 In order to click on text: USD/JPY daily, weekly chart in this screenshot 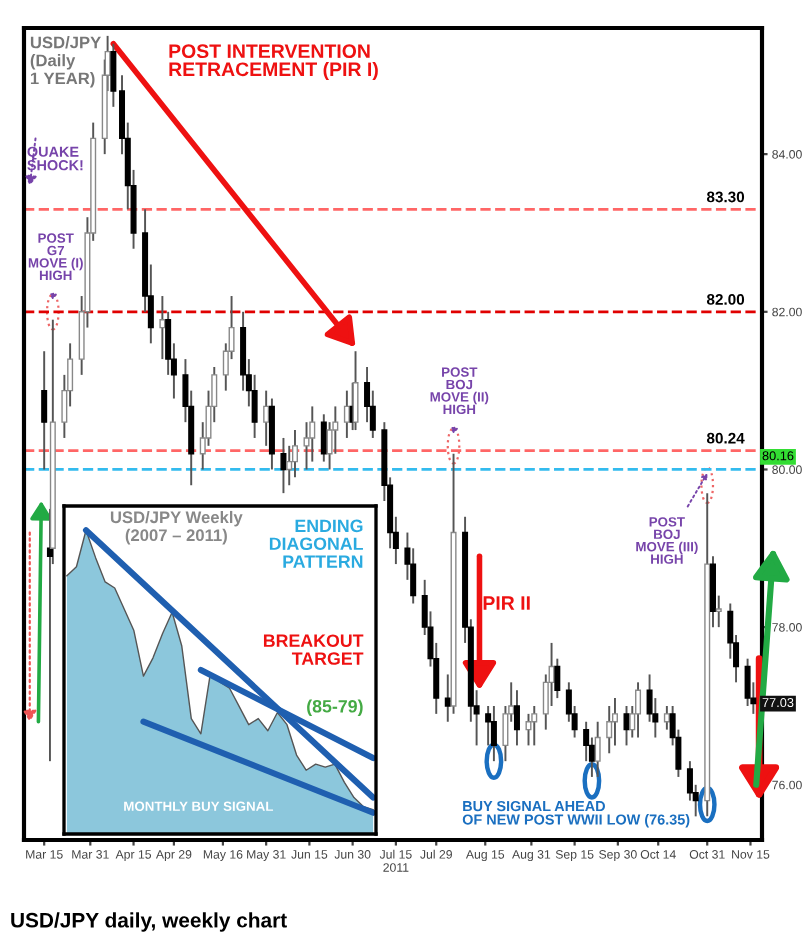, I will do `click(149, 922)`.